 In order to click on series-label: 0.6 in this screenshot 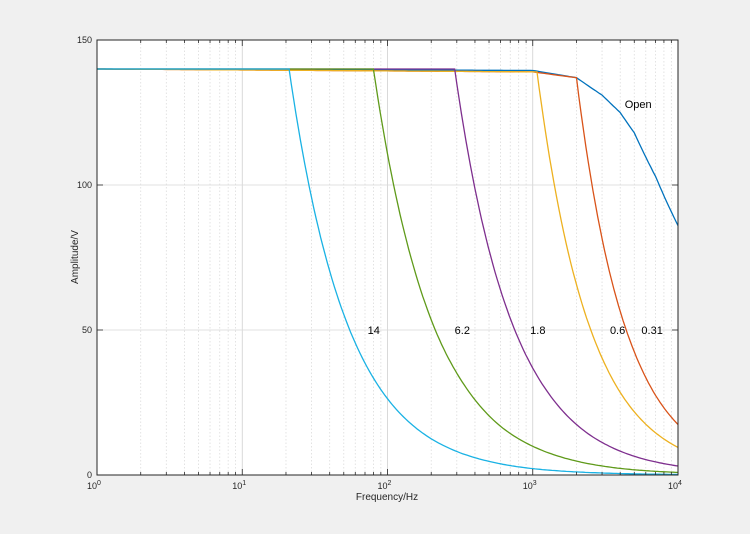, I will do `click(617, 331)`.